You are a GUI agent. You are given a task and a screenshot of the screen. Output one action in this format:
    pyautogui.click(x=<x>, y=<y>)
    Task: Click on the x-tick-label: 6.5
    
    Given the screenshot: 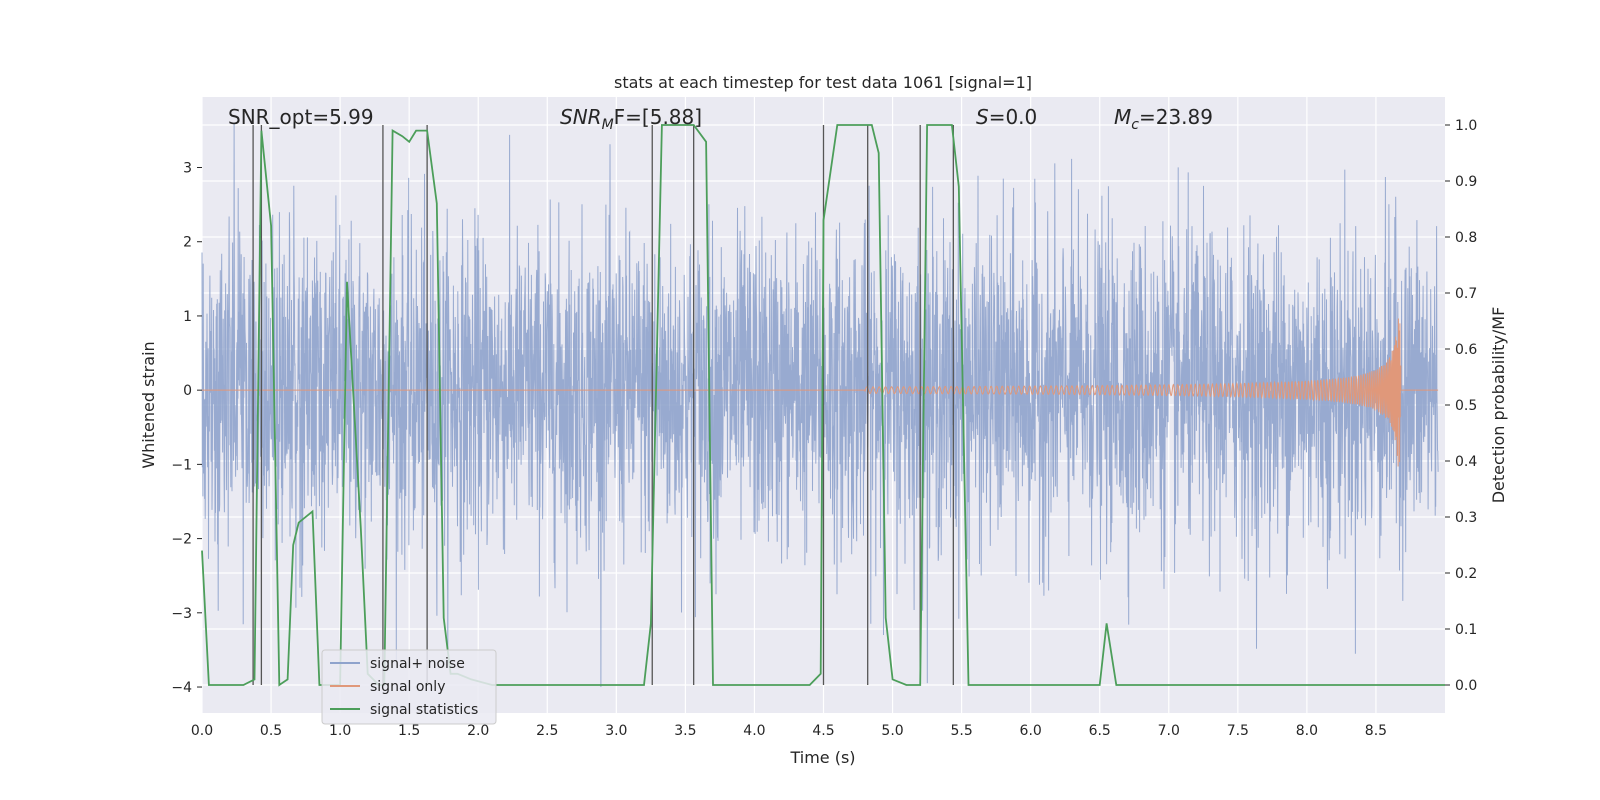 What is the action you would take?
    pyautogui.click(x=1100, y=731)
    